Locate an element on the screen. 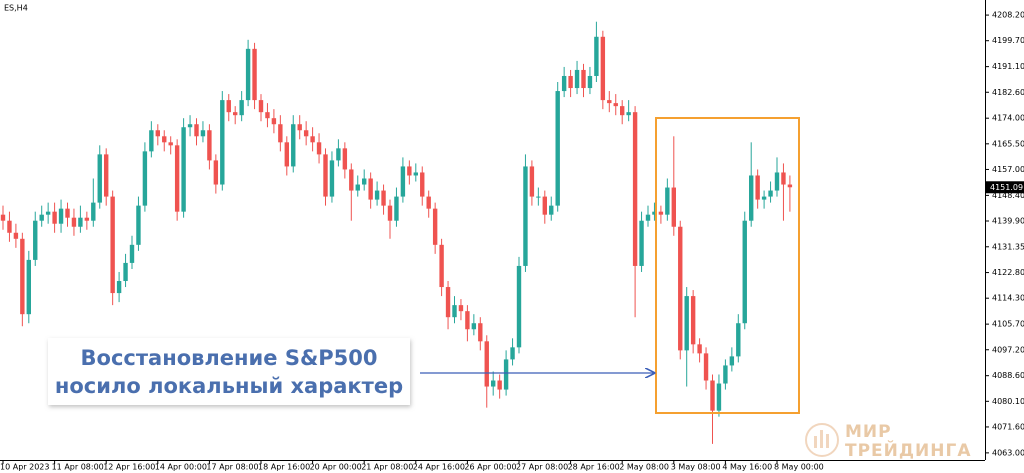  y-tick-label: 4122.80 is located at coordinates (1008, 272).